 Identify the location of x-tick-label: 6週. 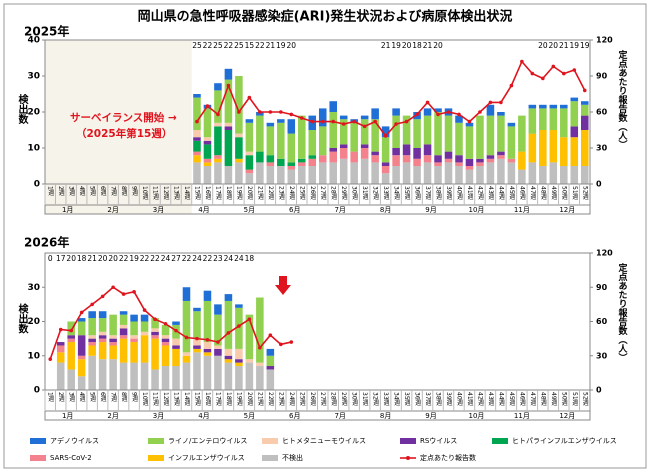
(102, 191).